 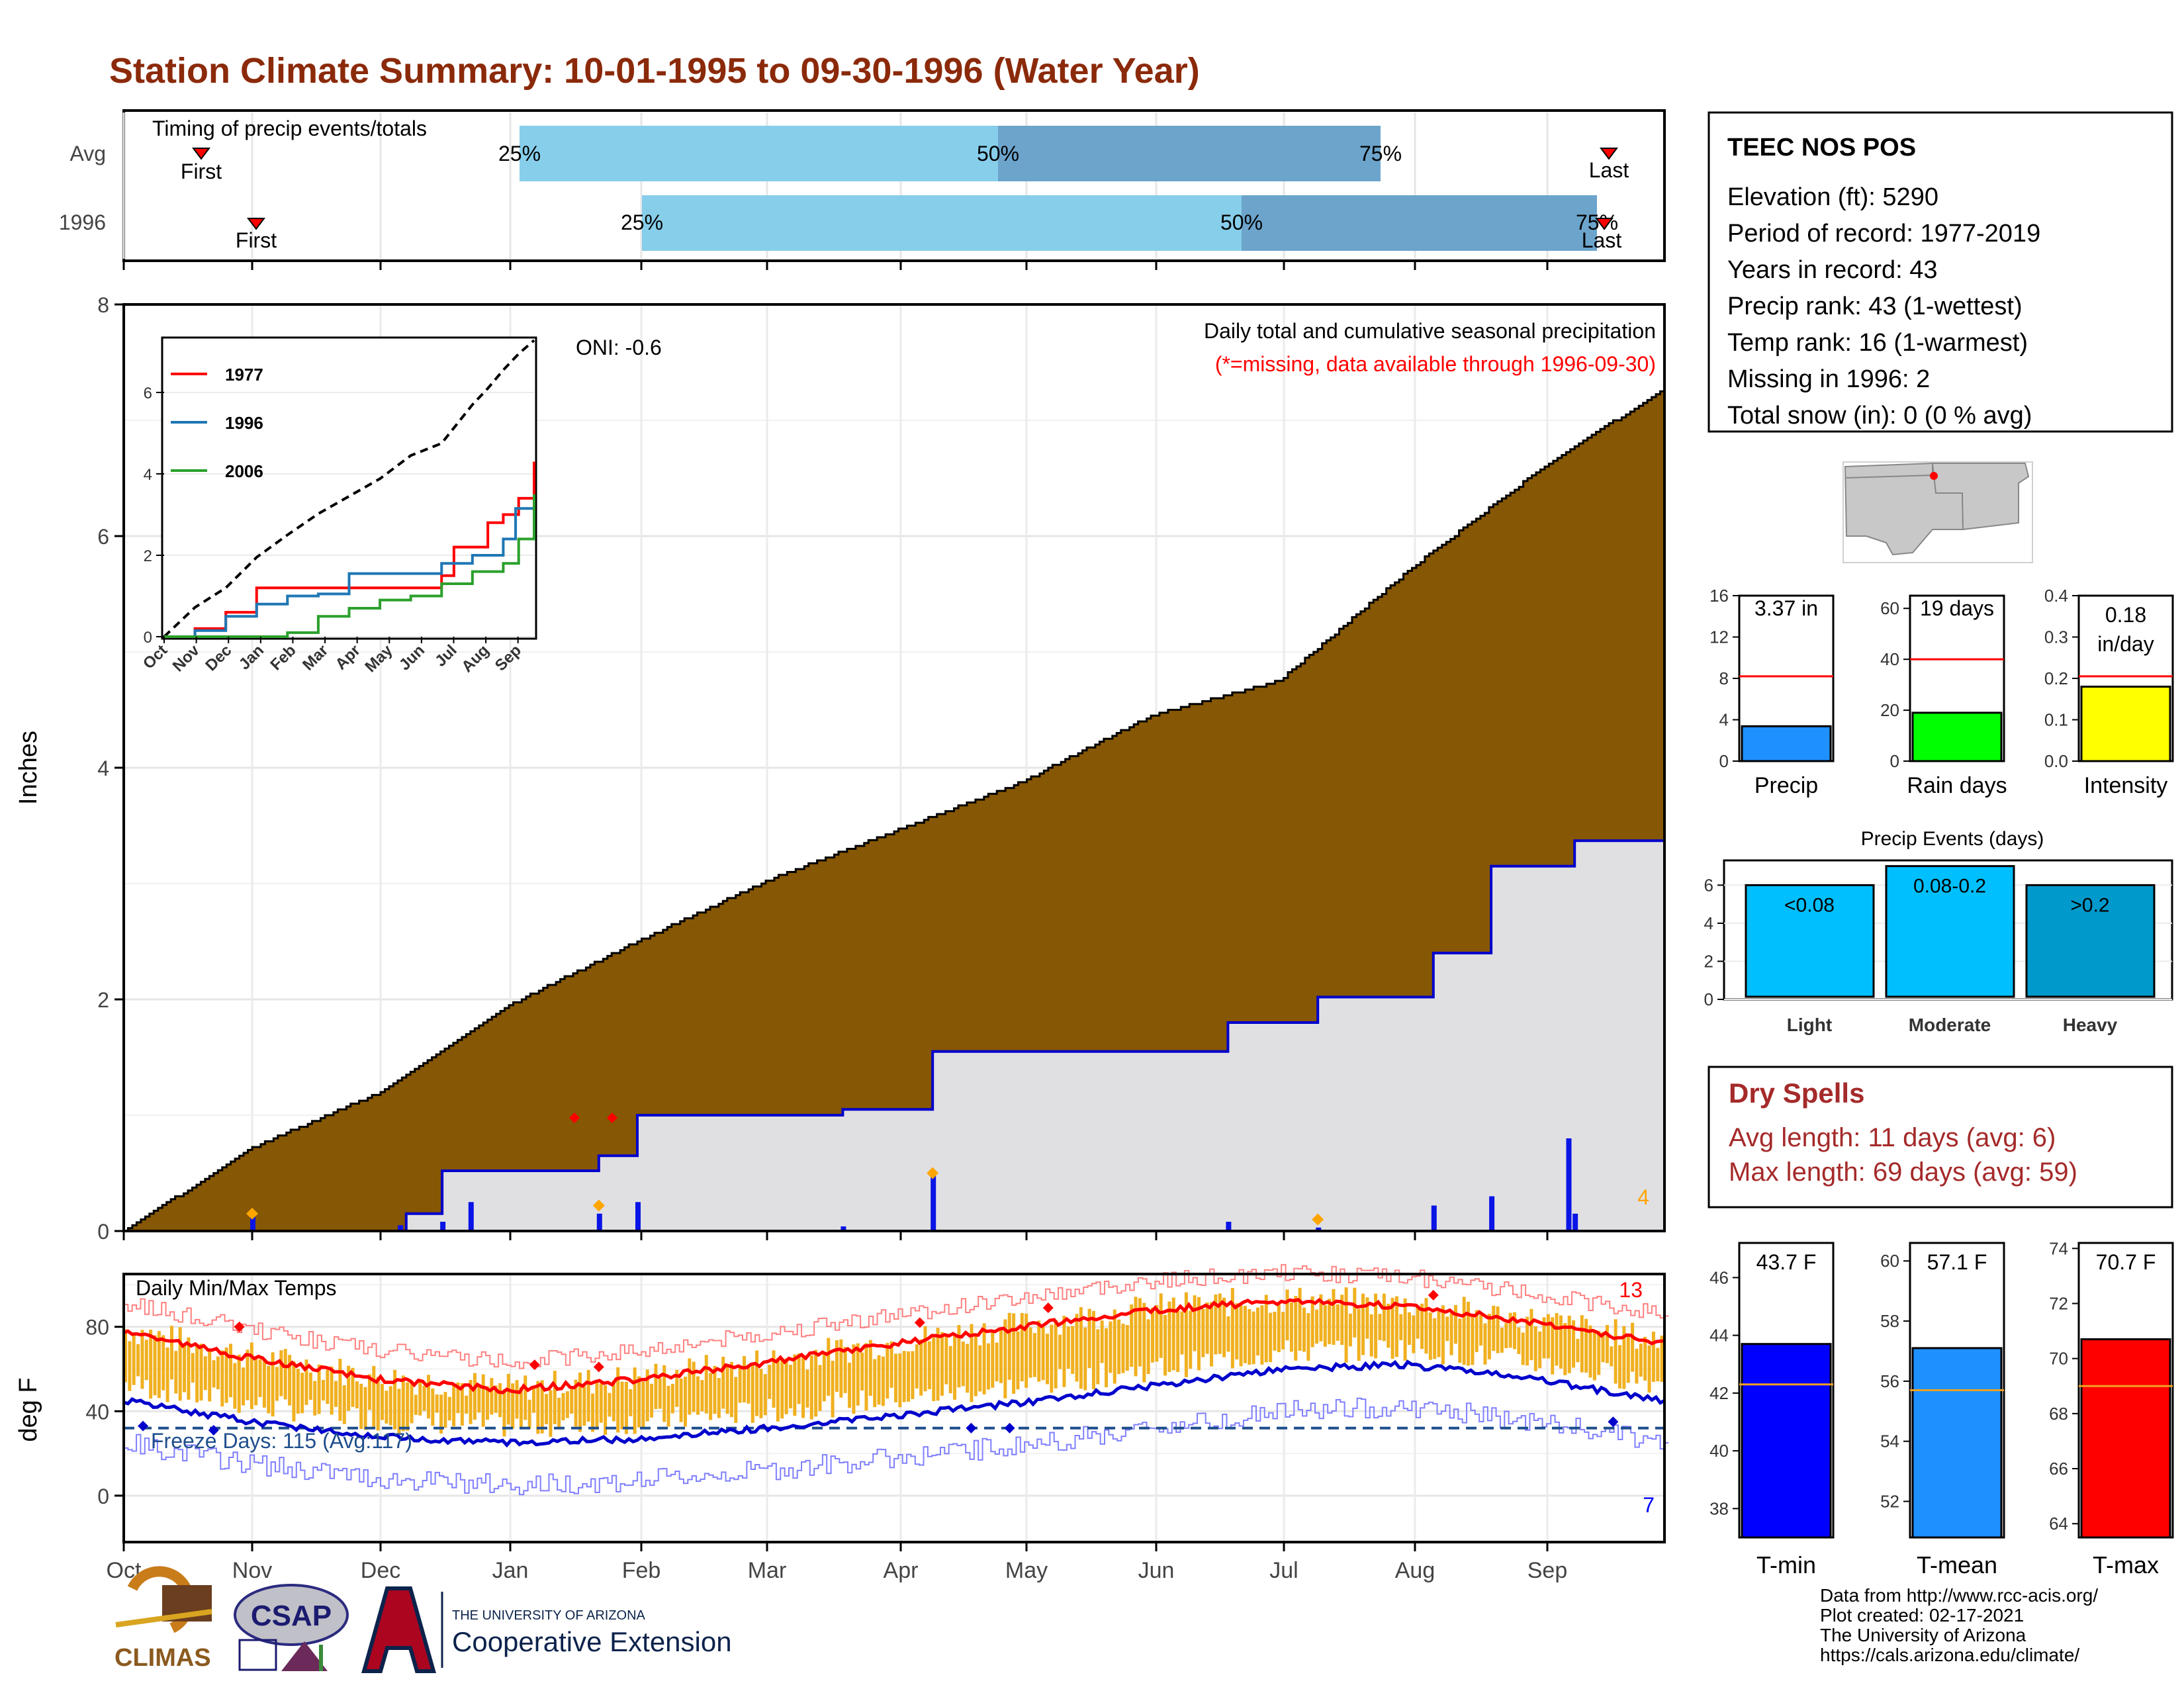 I want to click on climas-line-icon, so click(x=163, y=1618).